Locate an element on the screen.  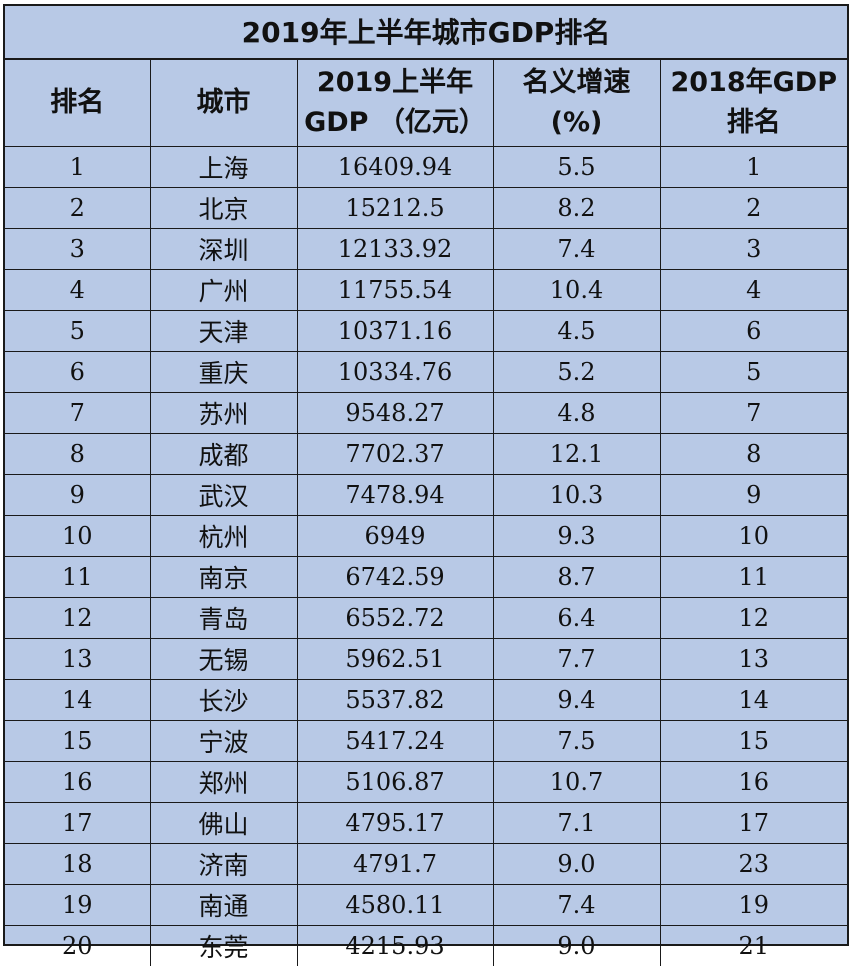
cell-gdp: 9548.27 is located at coordinates (395, 413).